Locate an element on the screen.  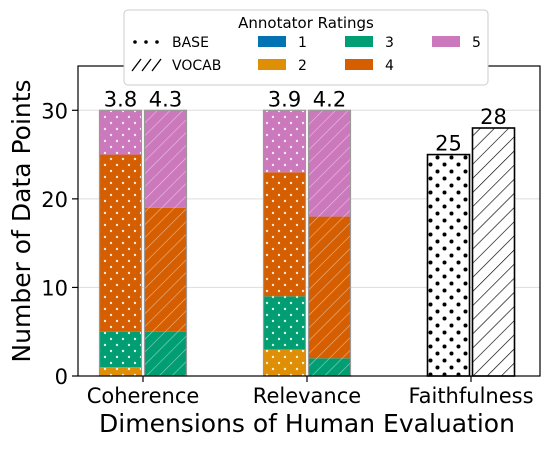
legend-item-vocab: VOCAB is located at coordinates (176, 66).